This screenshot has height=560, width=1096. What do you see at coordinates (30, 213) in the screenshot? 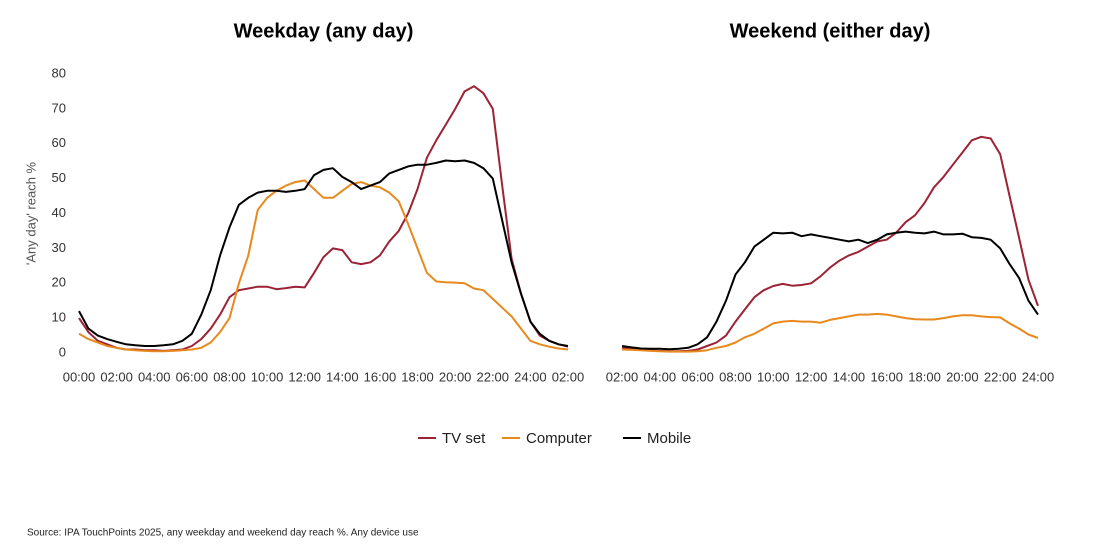
I see `y-axis-label: 'Any day' reach %` at bounding box center [30, 213].